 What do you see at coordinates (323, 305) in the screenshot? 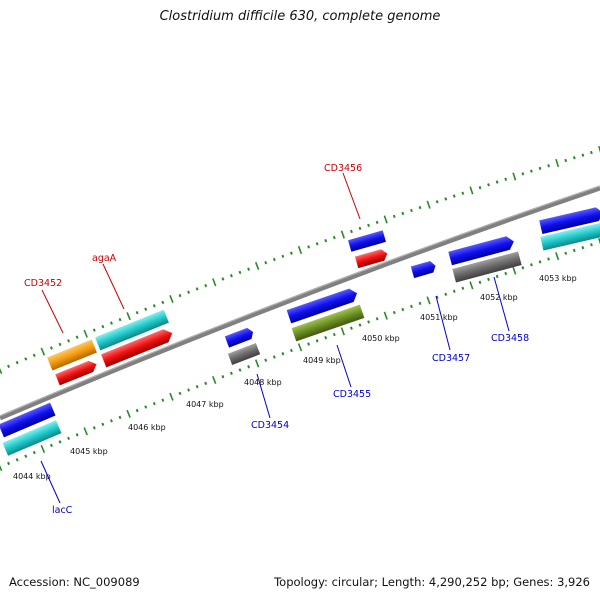
I see `gene-cd3455-blue` at bounding box center [323, 305].